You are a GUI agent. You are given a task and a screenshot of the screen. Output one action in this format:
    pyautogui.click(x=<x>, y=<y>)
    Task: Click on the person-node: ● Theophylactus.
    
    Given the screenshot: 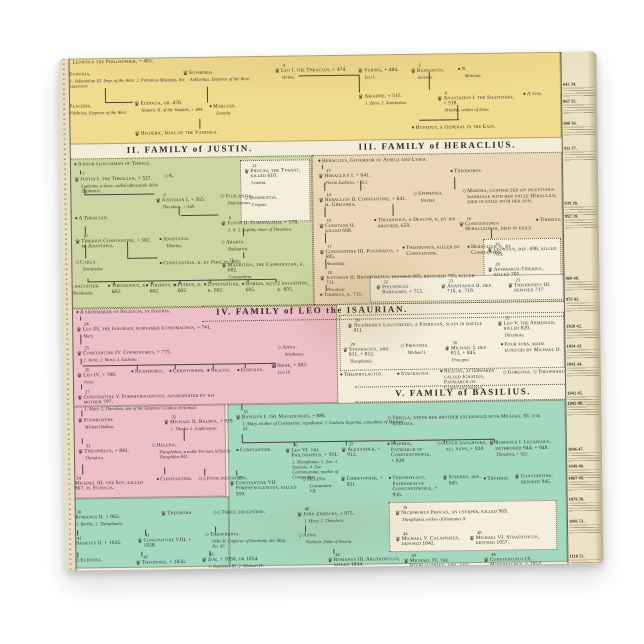 What is the action you would take?
    pyautogui.click(x=367, y=374)
    